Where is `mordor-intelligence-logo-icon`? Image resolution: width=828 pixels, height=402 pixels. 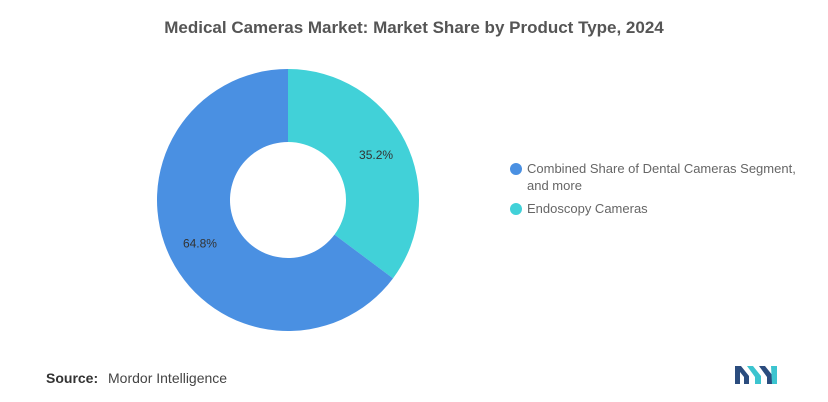 mordor-intelligence-logo-icon is located at coordinates (756, 375).